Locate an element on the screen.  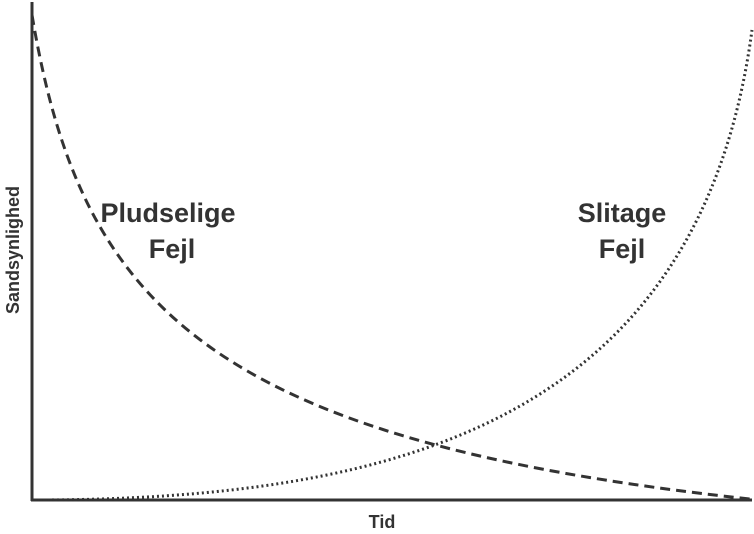
x-axis-label: Tid is located at coordinates (382, 522).